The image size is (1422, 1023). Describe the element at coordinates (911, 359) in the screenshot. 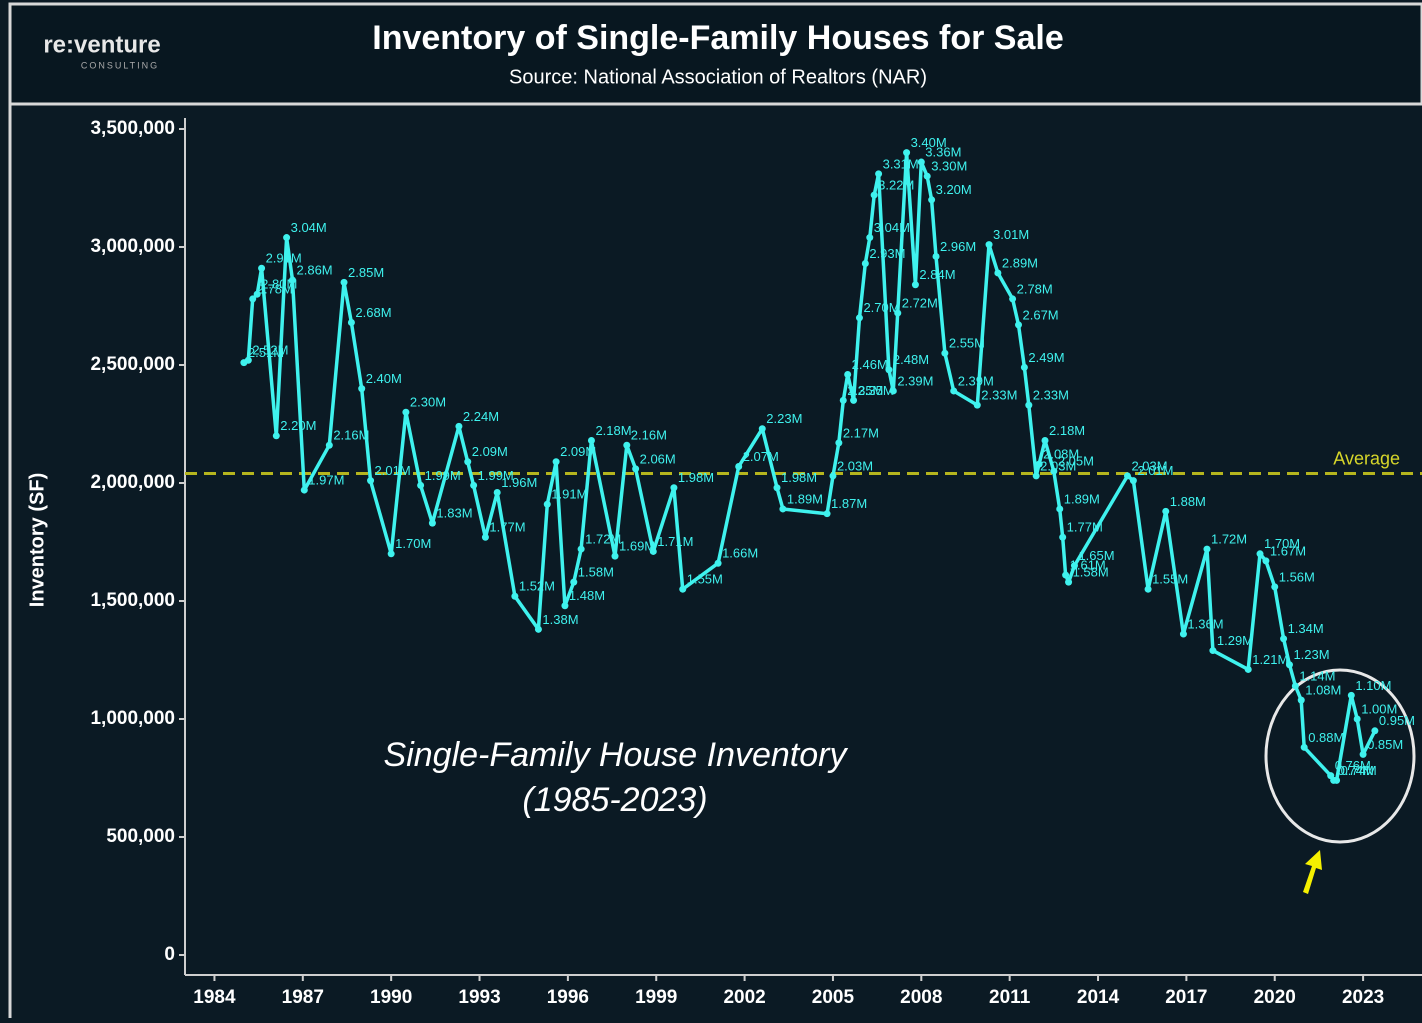

I see `data-label: 2.48M` at that location.